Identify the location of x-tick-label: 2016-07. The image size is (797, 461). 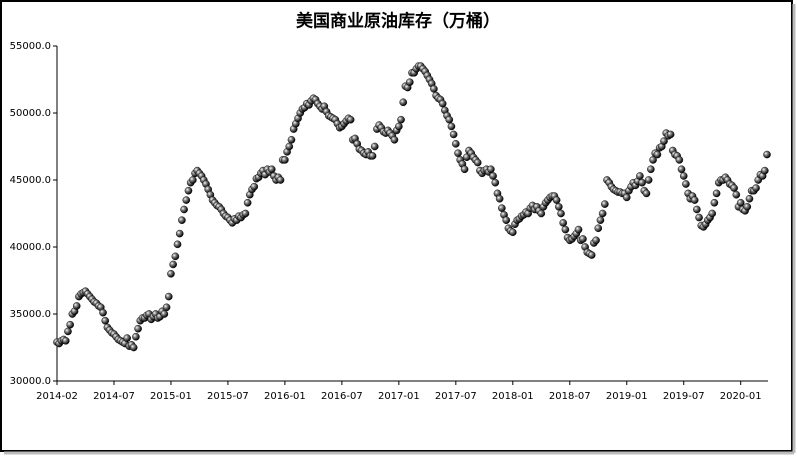
(342, 396).